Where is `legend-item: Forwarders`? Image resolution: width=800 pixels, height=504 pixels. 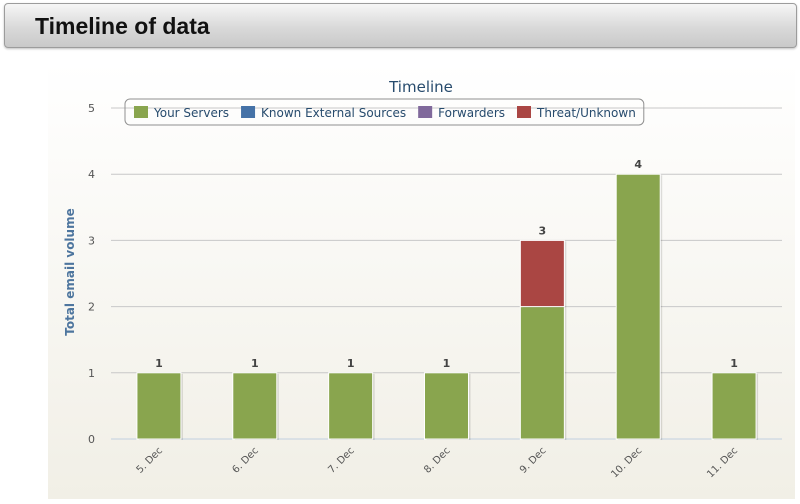
legend-item: Forwarders is located at coordinates (461, 113).